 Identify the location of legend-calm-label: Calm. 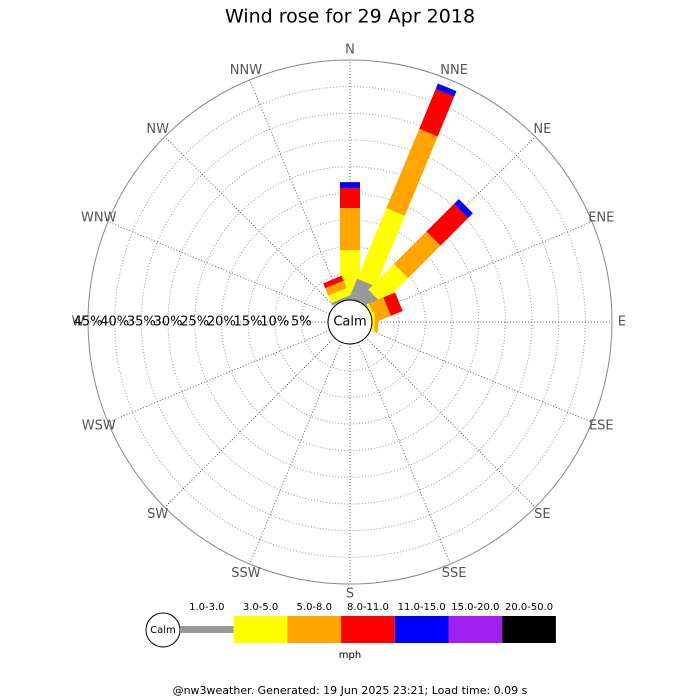
(163, 630).